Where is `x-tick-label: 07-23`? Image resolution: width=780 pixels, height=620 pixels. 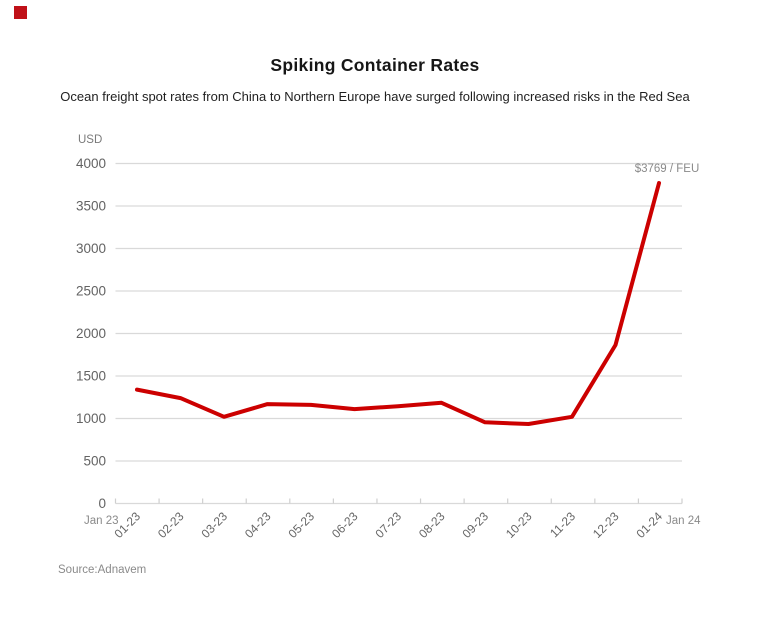
x-tick-label: 07-23 is located at coordinates (389, 525).